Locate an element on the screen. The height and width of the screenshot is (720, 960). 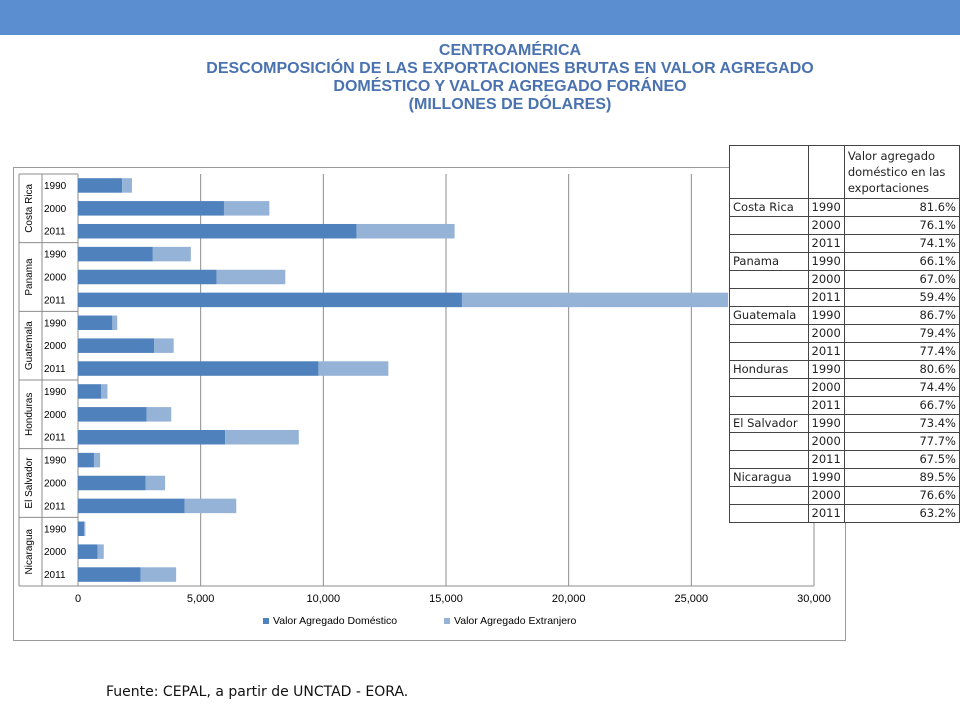
table-row: Honduras 1990 80.6% is located at coordinates (844, 369).